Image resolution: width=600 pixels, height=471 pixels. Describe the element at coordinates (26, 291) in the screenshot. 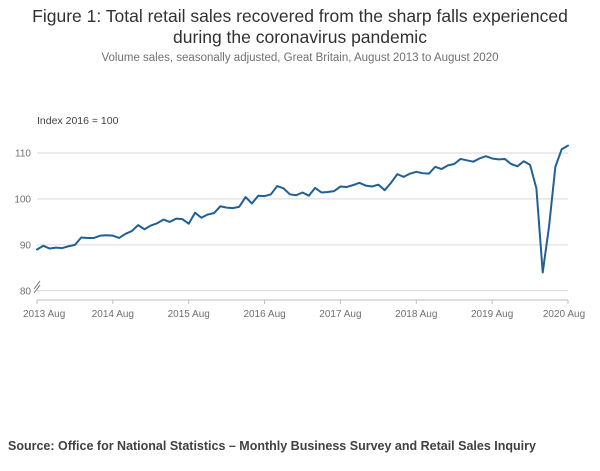

I see `y-tick-label-80: 80` at that location.